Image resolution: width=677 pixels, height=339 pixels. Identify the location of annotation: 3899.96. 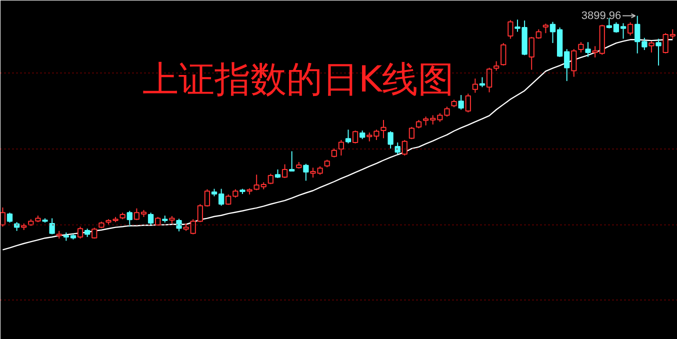
(601, 16).